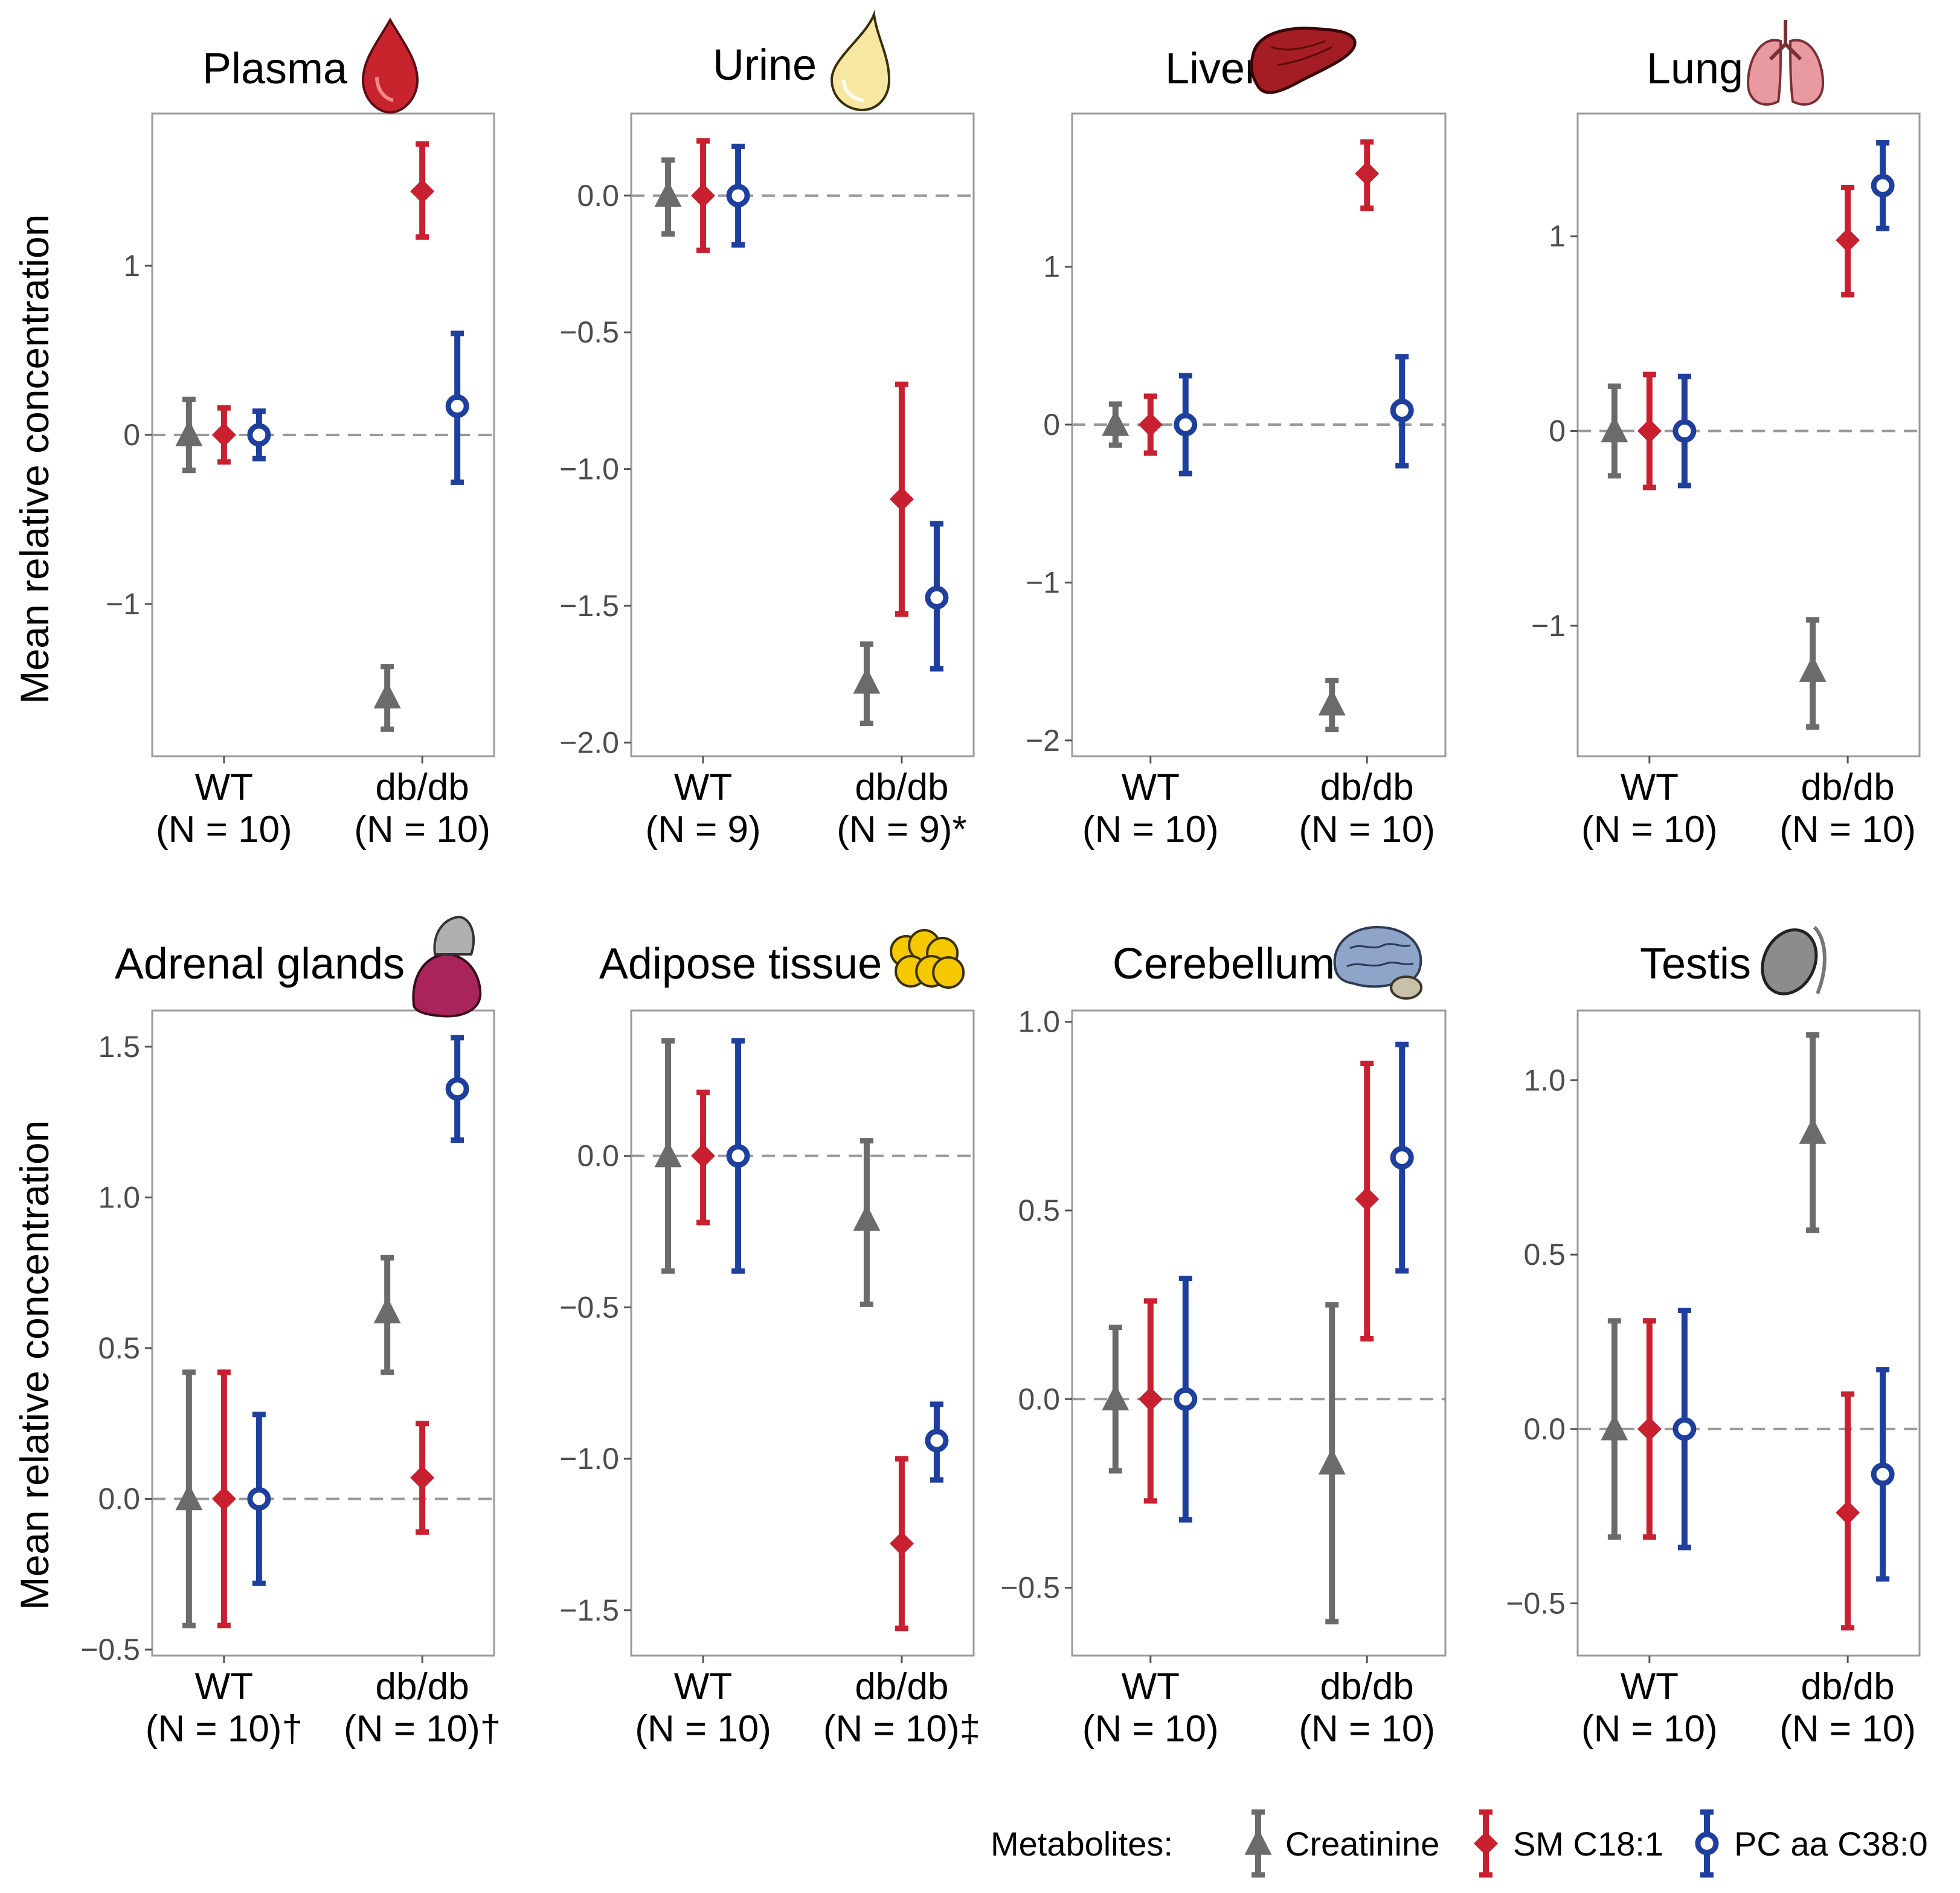 The image size is (1960, 1893). Describe the element at coordinates (1707, 1843) in the screenshot. I see `legend-pc-aa-c38-0-marker` at that location.